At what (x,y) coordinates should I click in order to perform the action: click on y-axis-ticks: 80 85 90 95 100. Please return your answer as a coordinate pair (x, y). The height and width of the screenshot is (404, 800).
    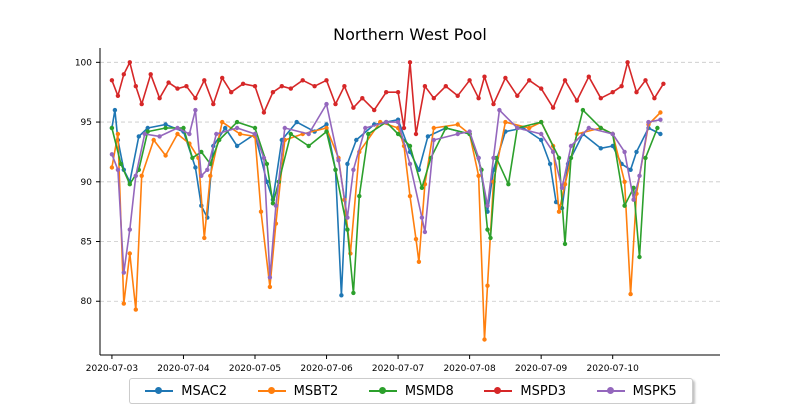
    Looking at the image, I should click on (87, 182).